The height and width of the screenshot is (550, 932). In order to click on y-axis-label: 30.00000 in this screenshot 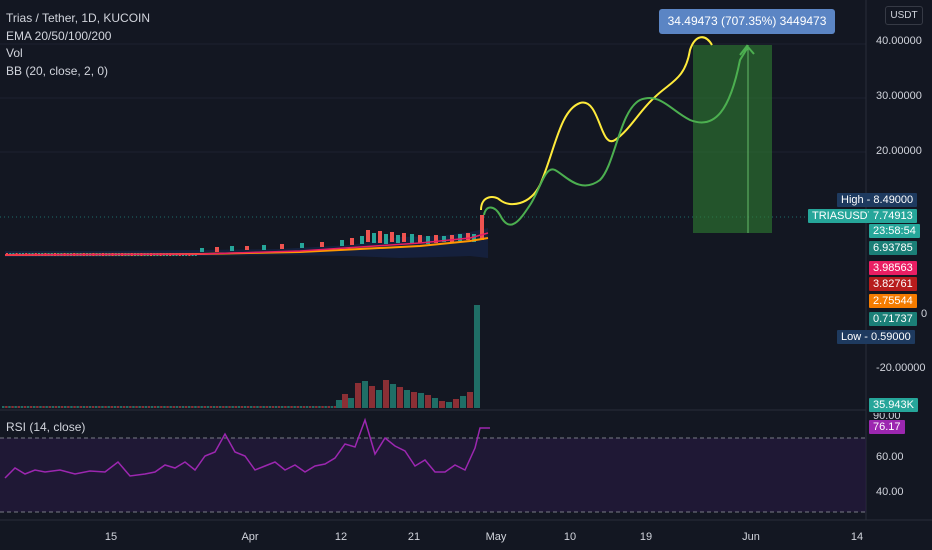, I will do `click(899, 96)`.